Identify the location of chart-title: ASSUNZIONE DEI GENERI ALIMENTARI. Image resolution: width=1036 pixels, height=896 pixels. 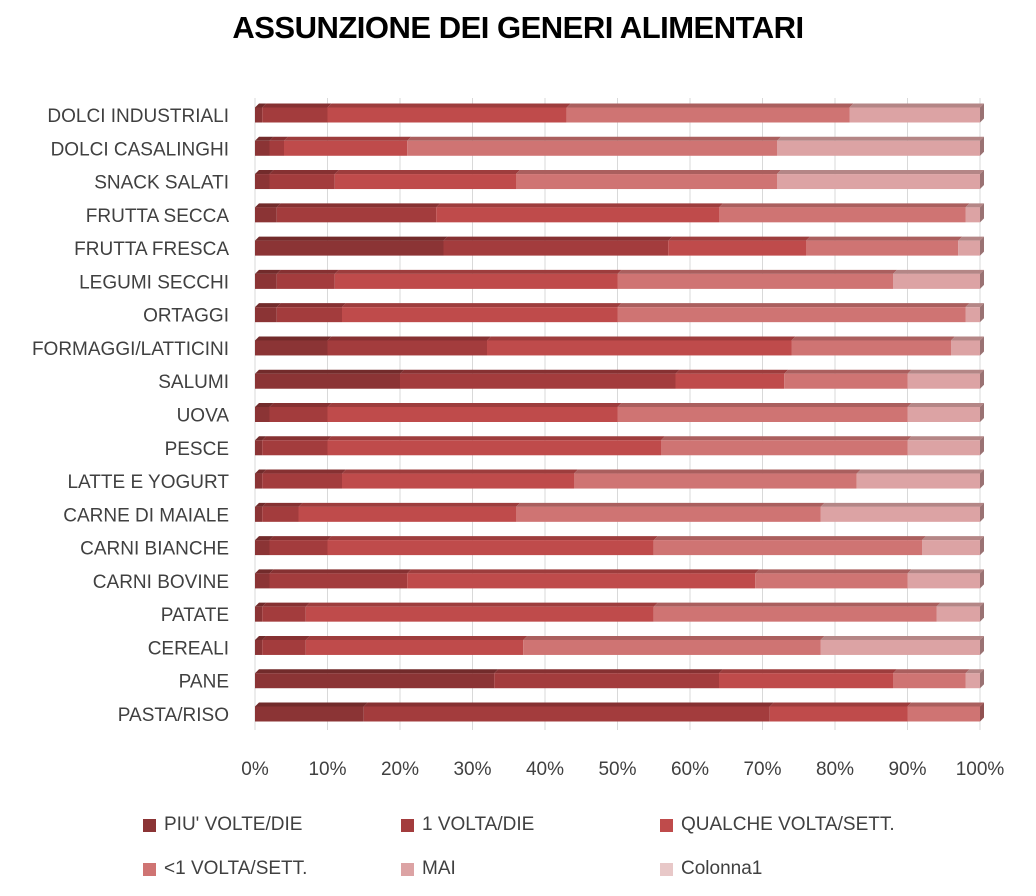
(518, 27).